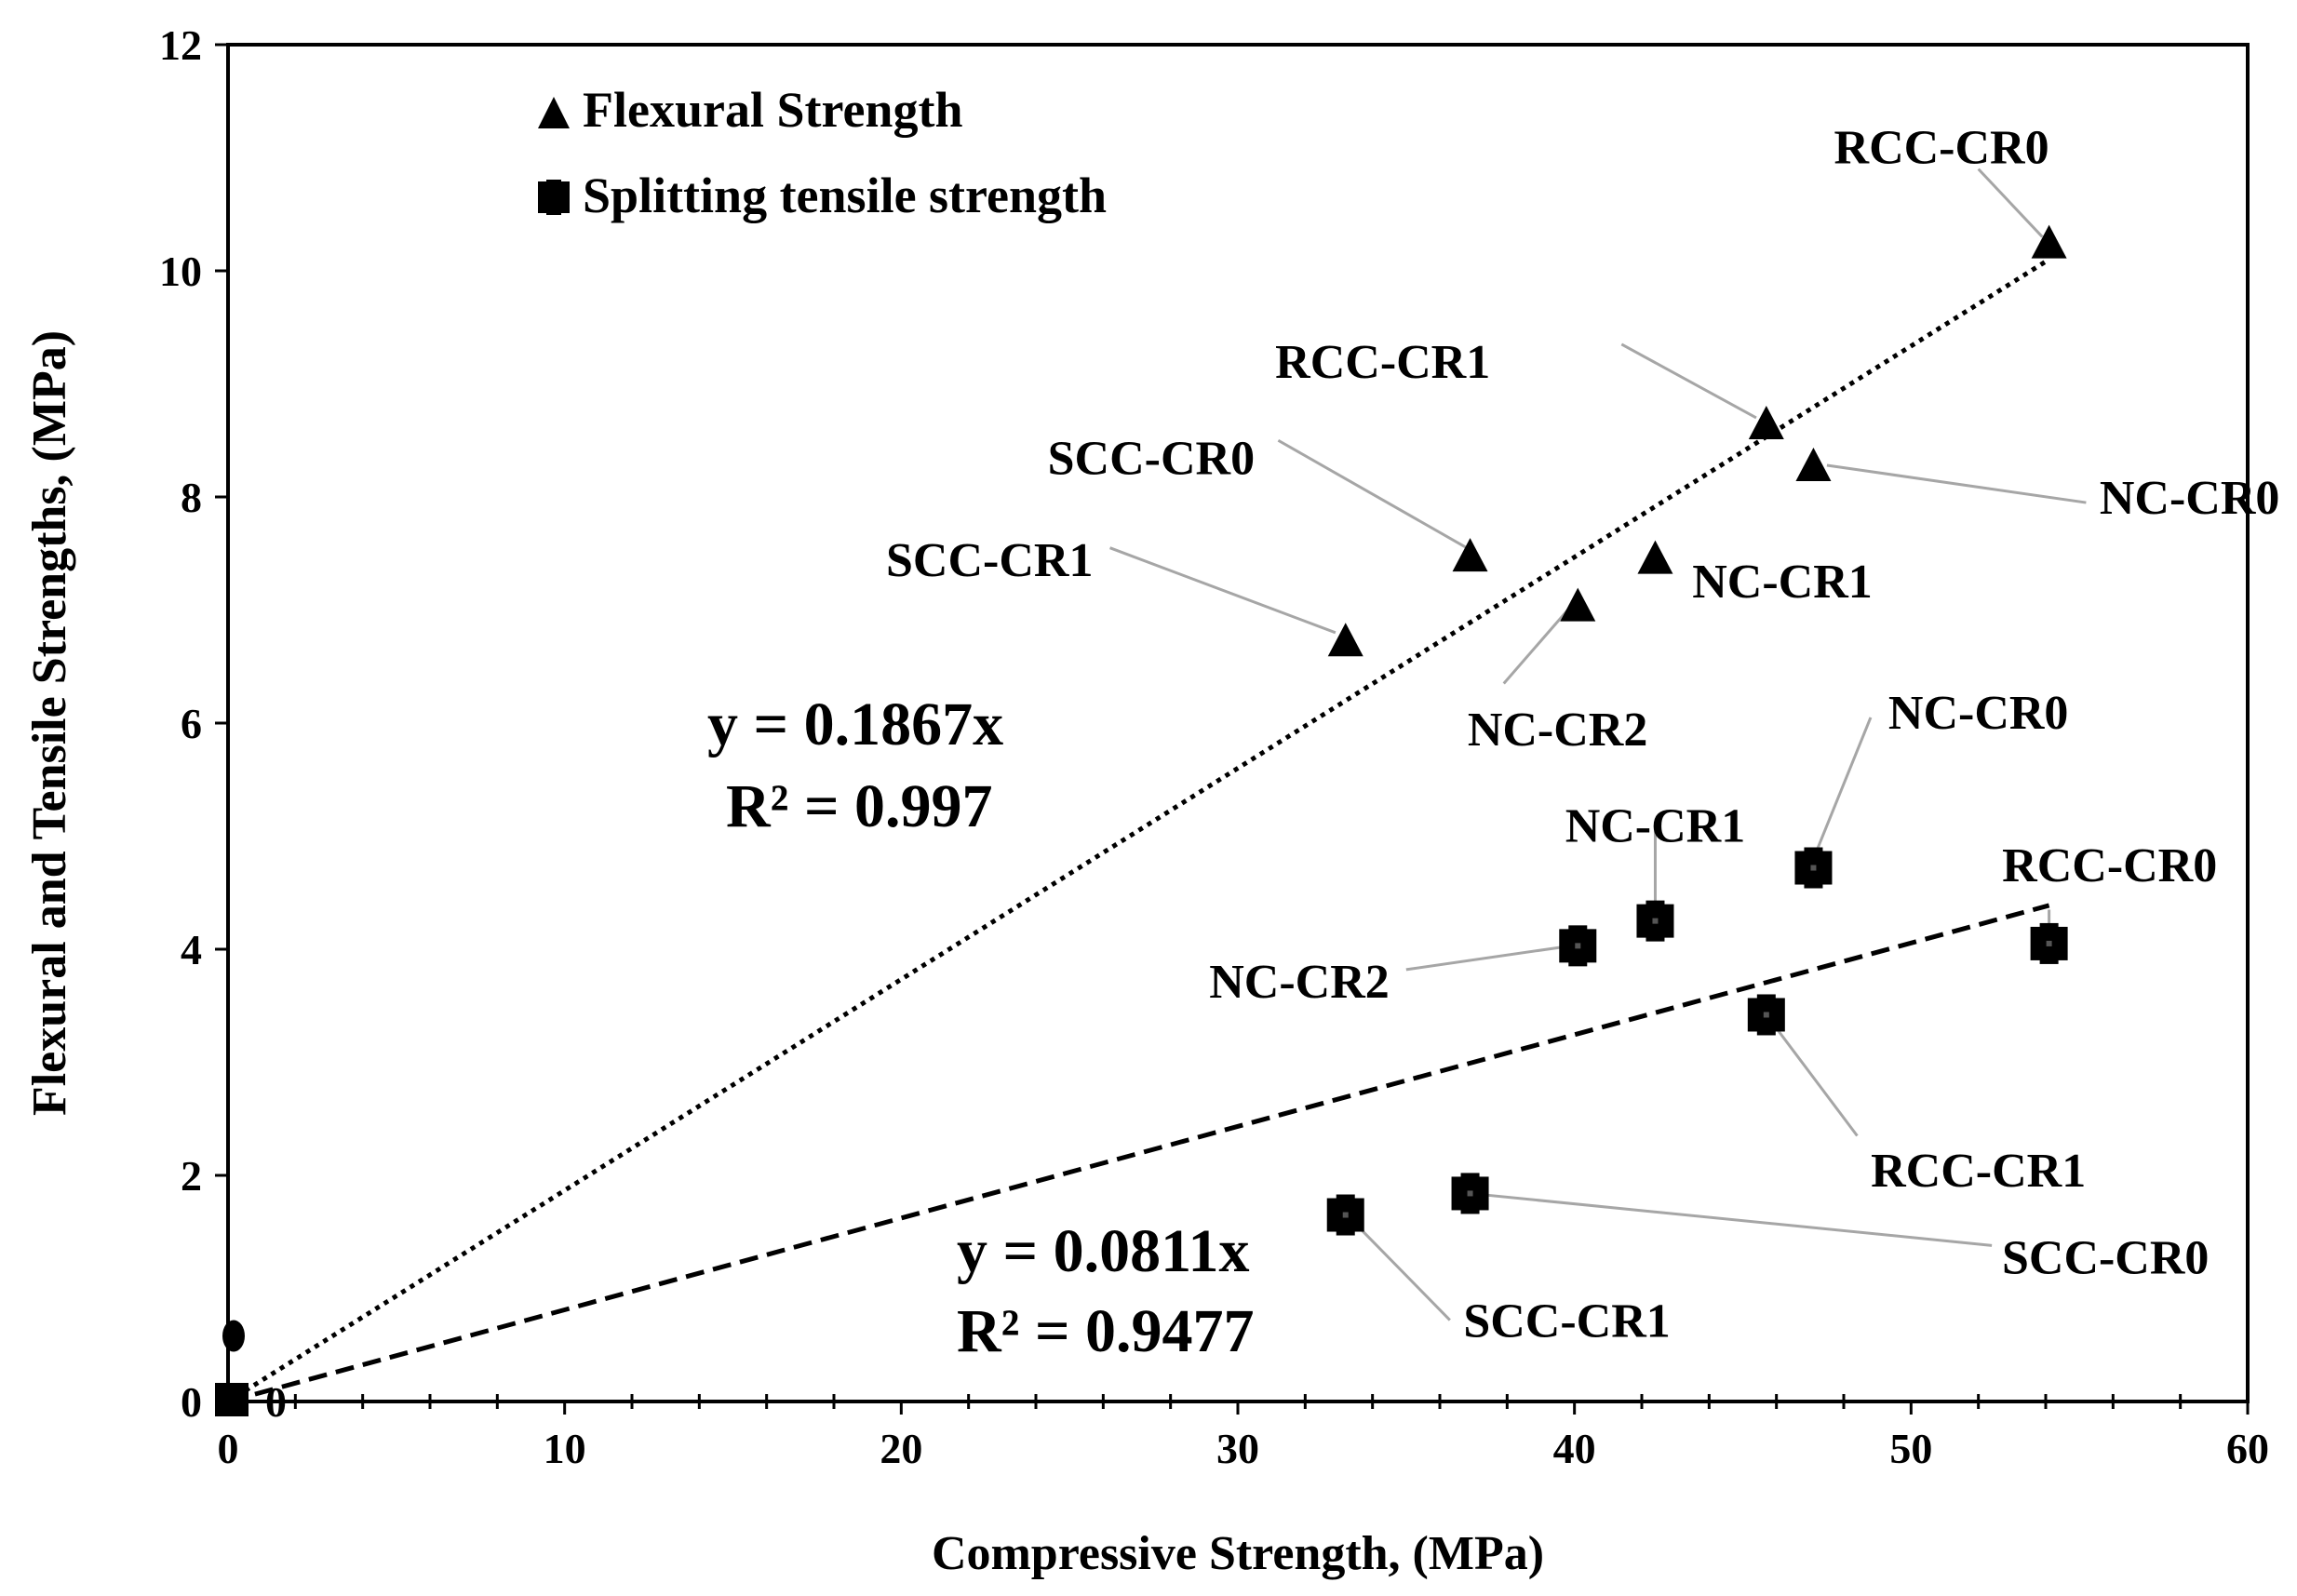 The image size is (2297, 1596). Describe the element at coordinates (232, 1399) in the screenshot. I see `origin-square-marker` at that location.